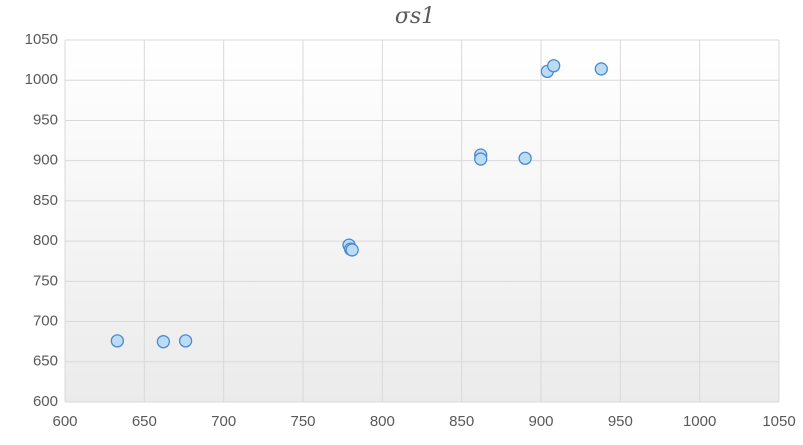  I want to click on y-tick-label: 1000, so click(41, 79).